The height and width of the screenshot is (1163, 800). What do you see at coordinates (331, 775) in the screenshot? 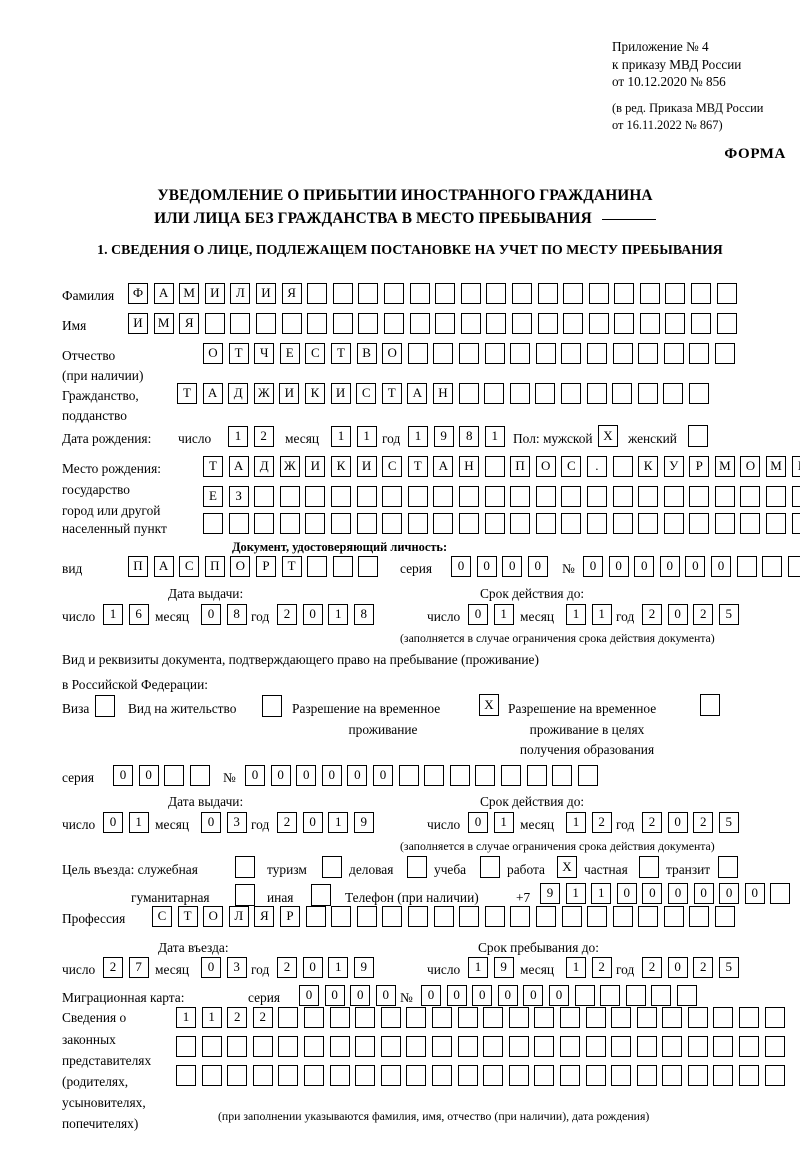
I see `permit-number-cell-4: 0` at bounding box center [331, 775].